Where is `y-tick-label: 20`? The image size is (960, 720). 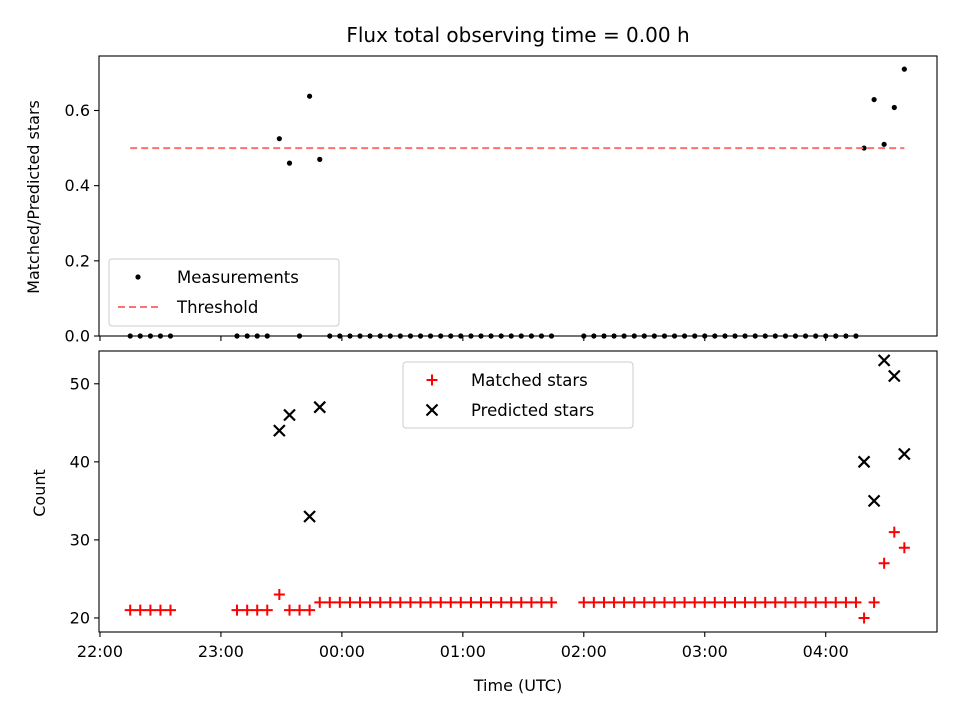 y-tick-label: 20 is located at coordinates (80, 617).